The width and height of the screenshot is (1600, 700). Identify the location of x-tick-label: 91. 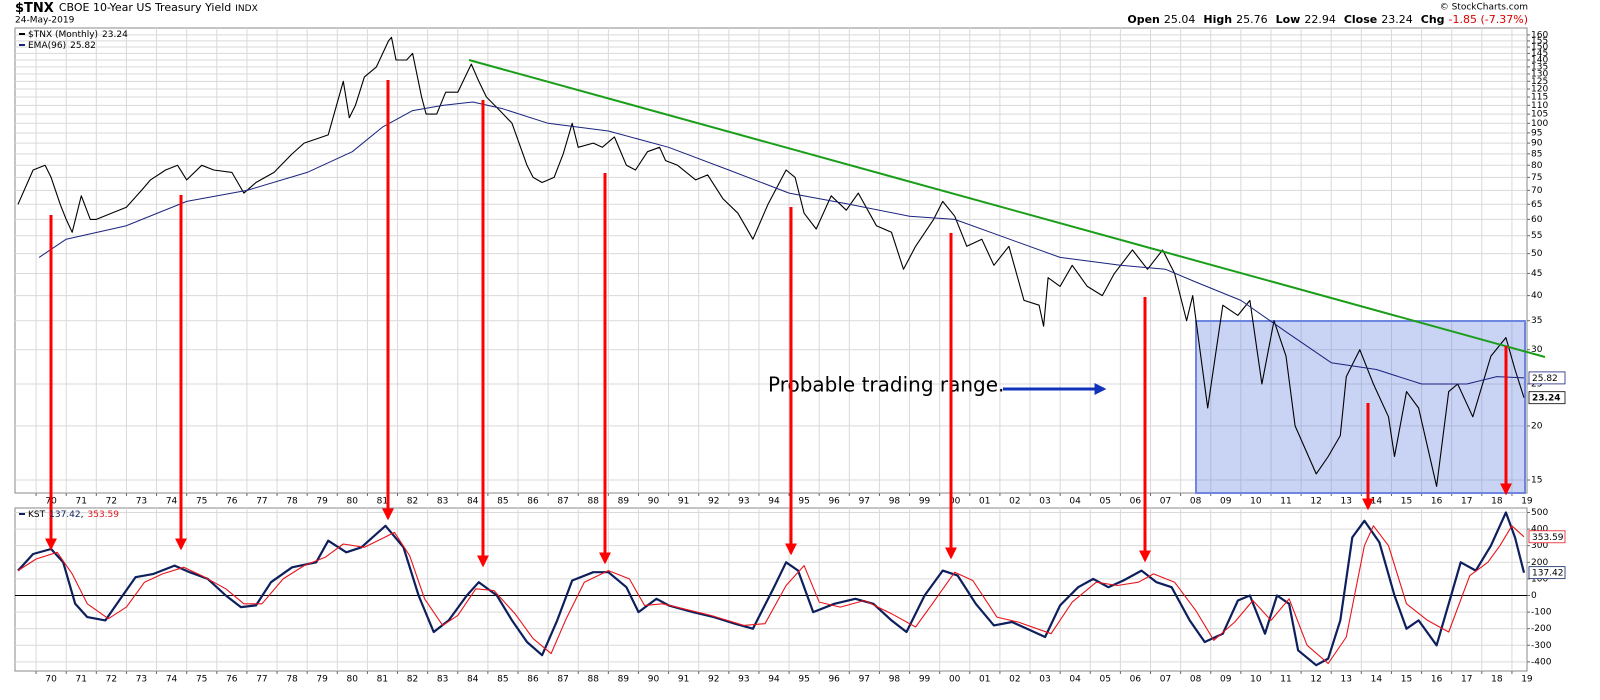
(683, 680).